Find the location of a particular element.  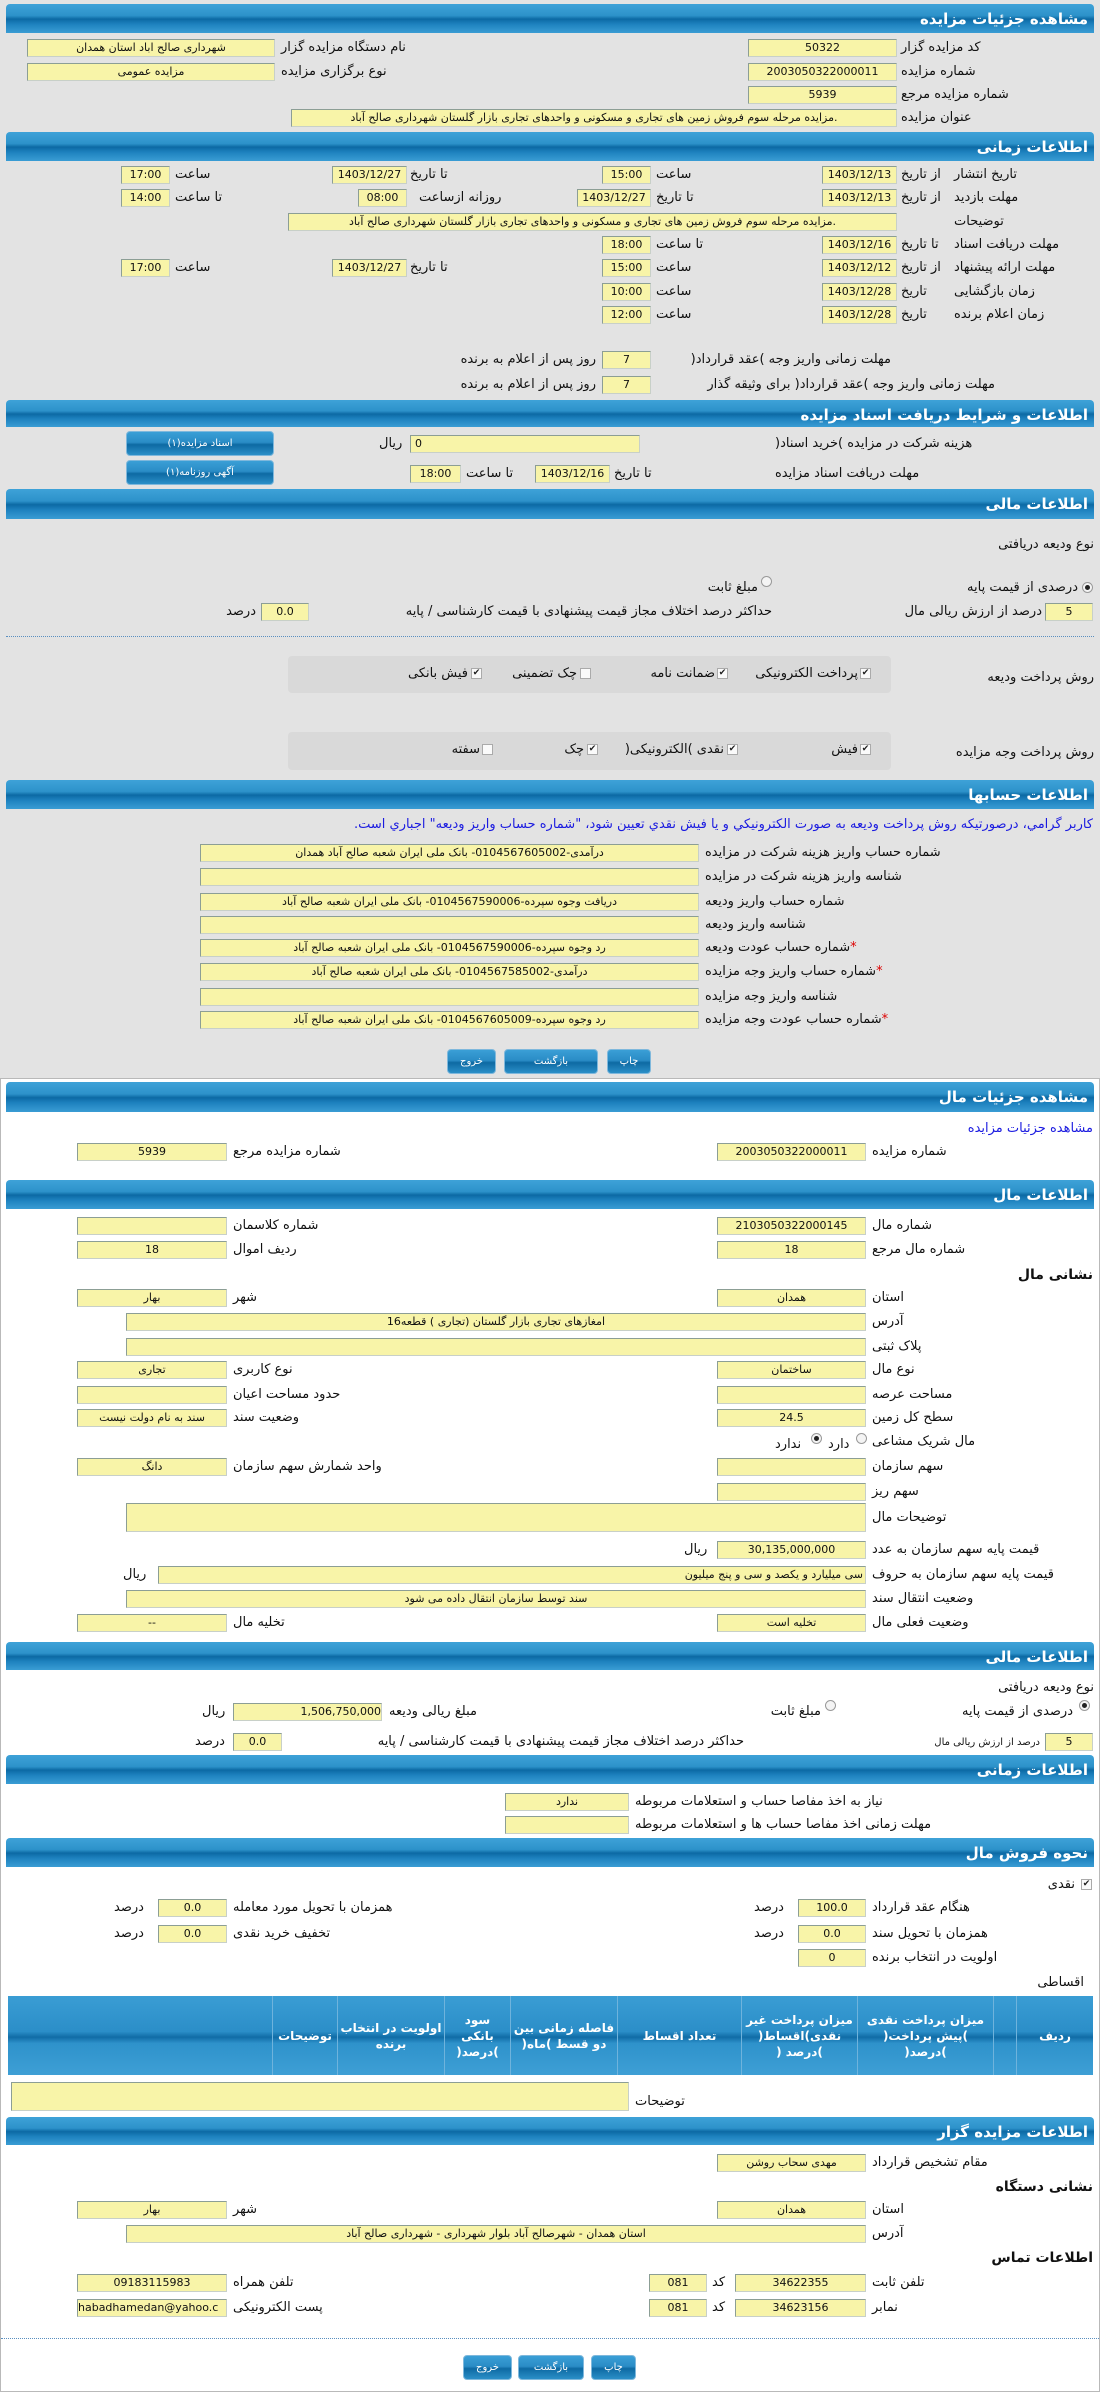

visit-to-time-field: 14:00 is located at coordinates (145, 198).